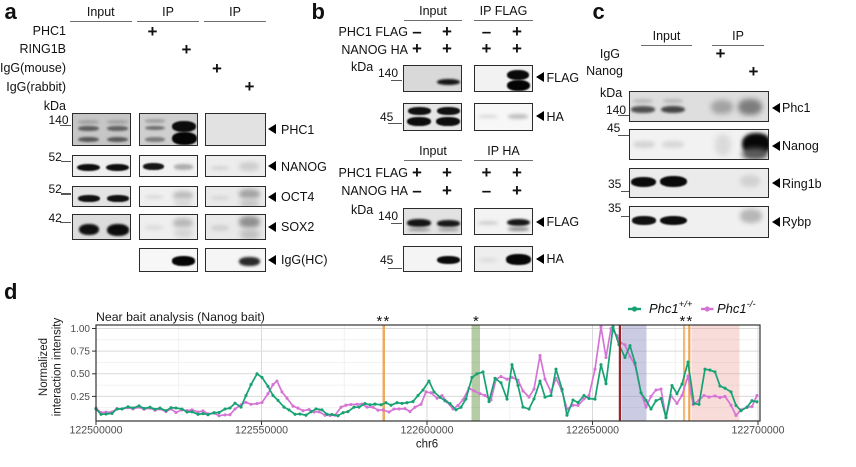 The image size is (856, 467). Describe the element at coordinates (427, 445) in the screenshot. I see `svg-text: chr6` at that location.